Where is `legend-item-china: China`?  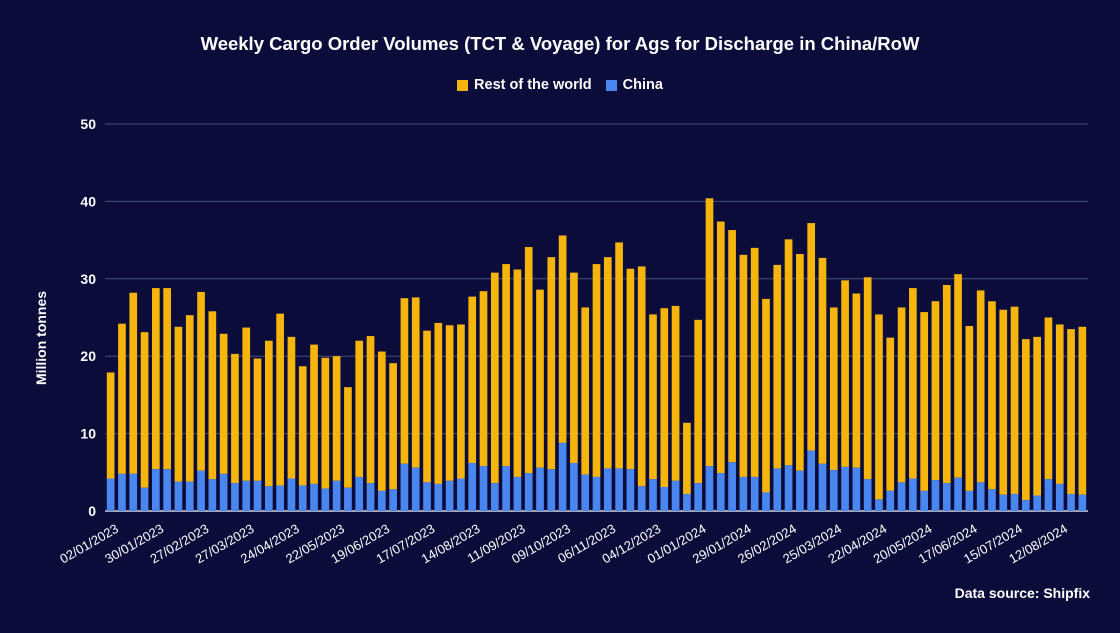 legend-item-china: China is located at coordinates (634, 85).